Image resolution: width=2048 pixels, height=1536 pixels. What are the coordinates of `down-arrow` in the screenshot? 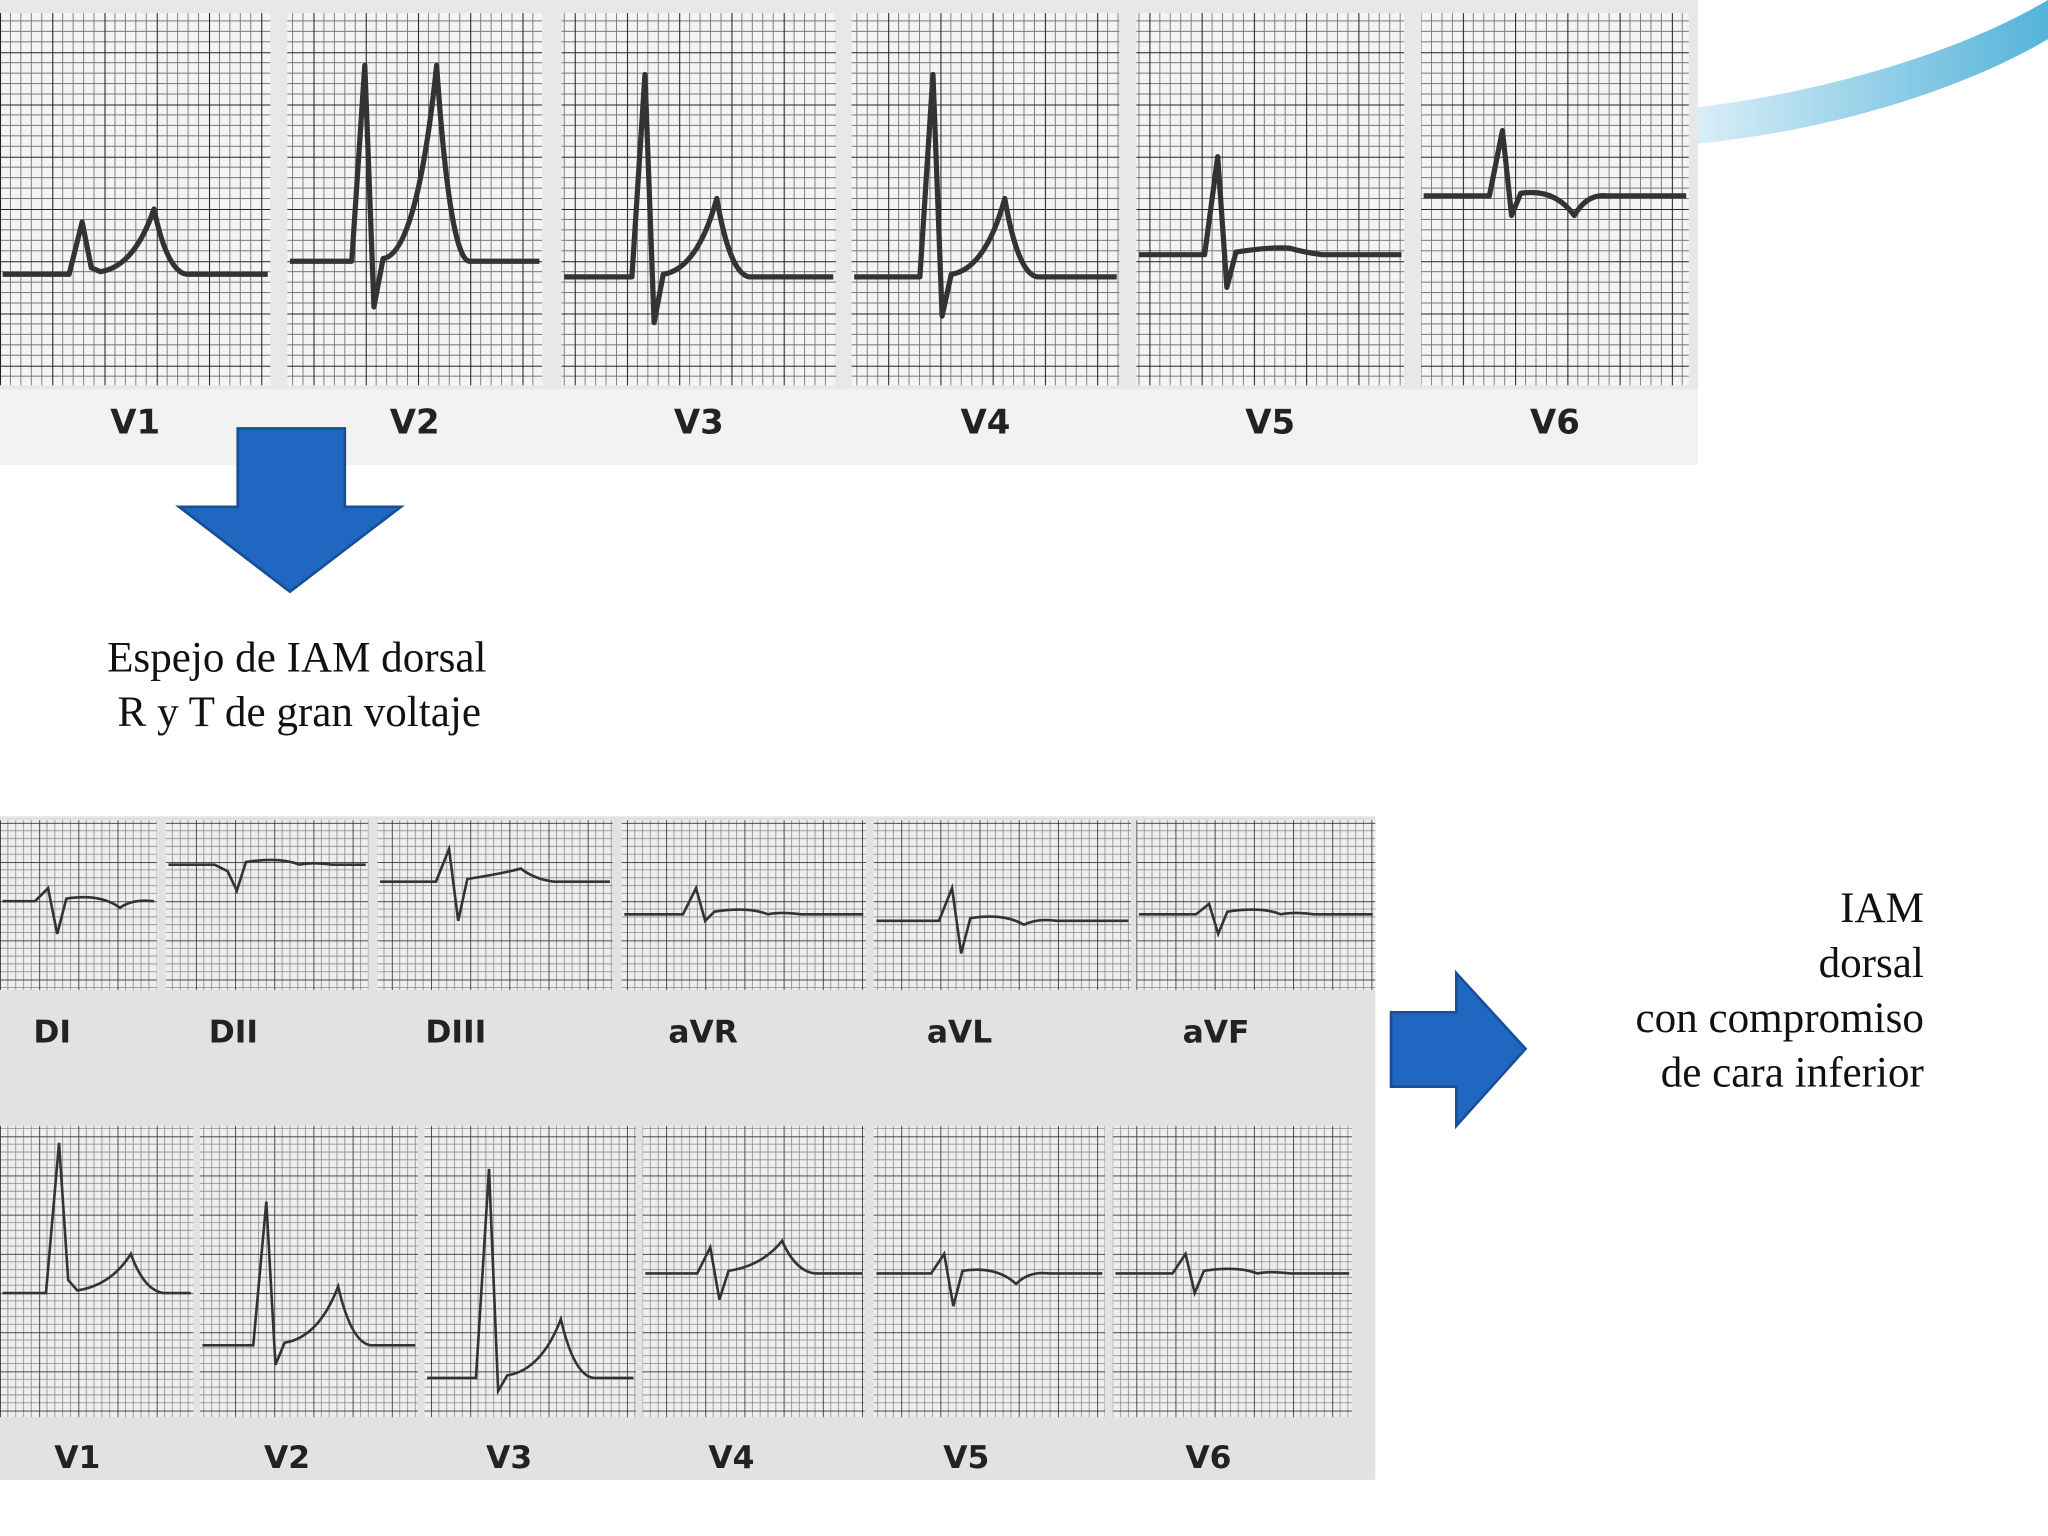 It's located at (290, 510).